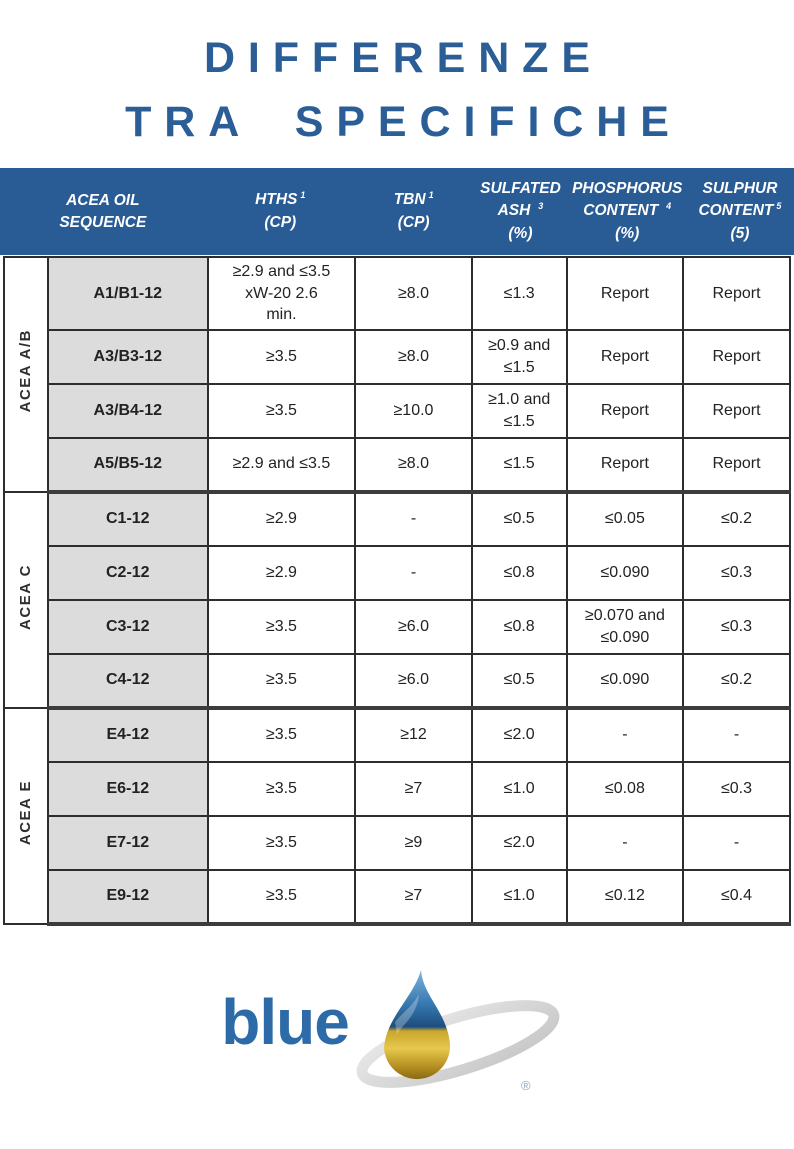 The height and width of the screenshot is (1149, 794). Describe the element at coordinates (281, 293) in the screenshot. I see `hths-cell: ≥2.9 and ≤3.5 xW-20 2.6 min.` at that location.